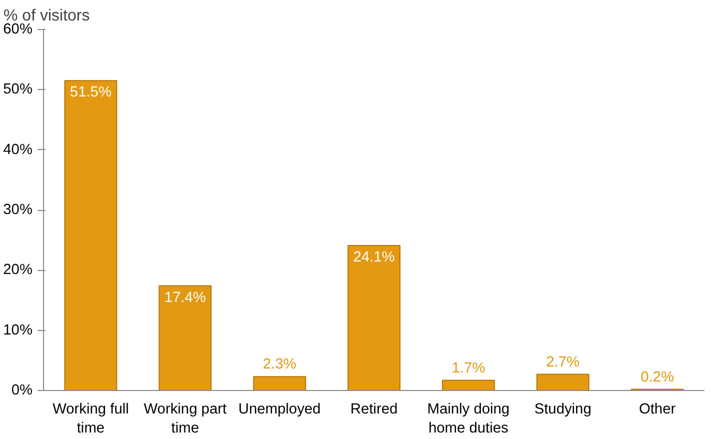  Describe the element at coordinates (18, 210) in the screenshot. I see `y-tick-label: 30%` at that location.